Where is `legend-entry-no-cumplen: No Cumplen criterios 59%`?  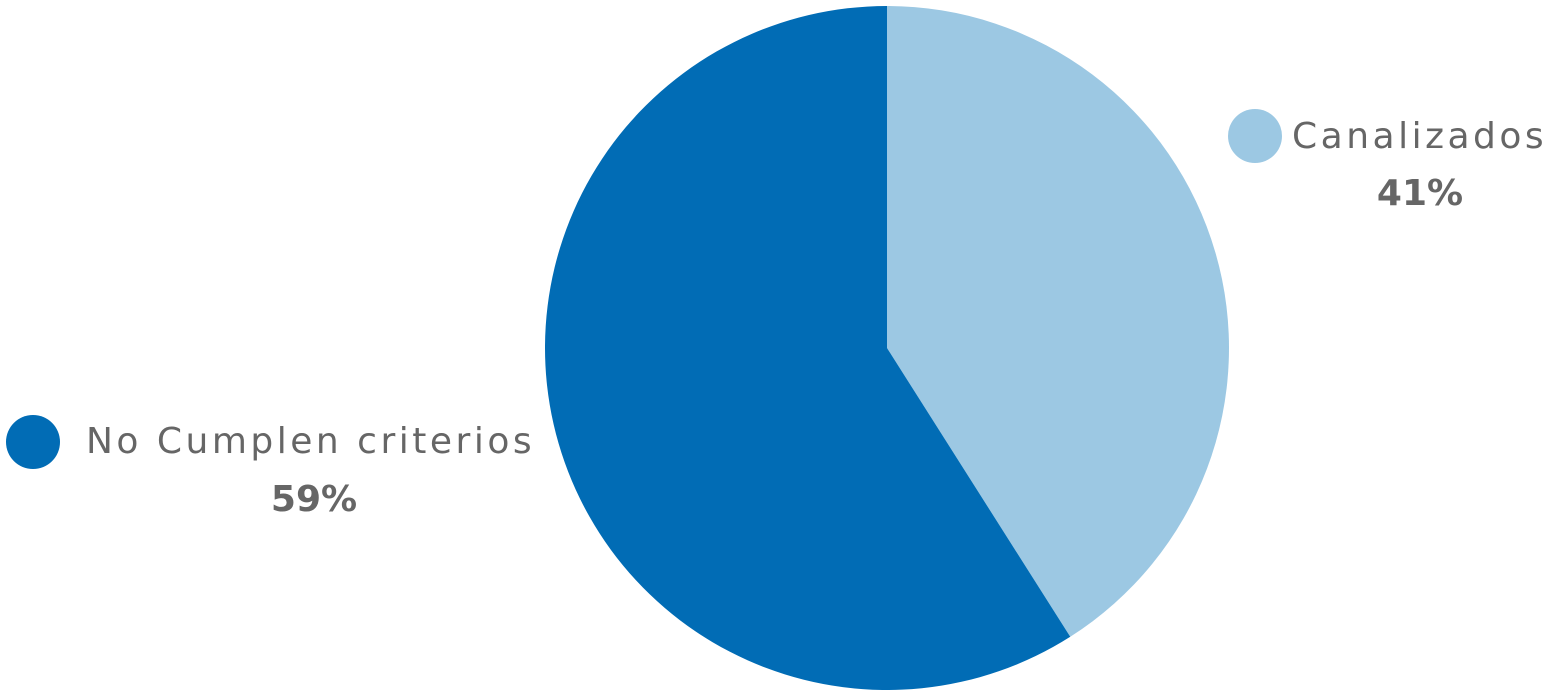 legend-entry-no-cumplen: No Cumplen criterios 59% is located at coordinates (270, 467).